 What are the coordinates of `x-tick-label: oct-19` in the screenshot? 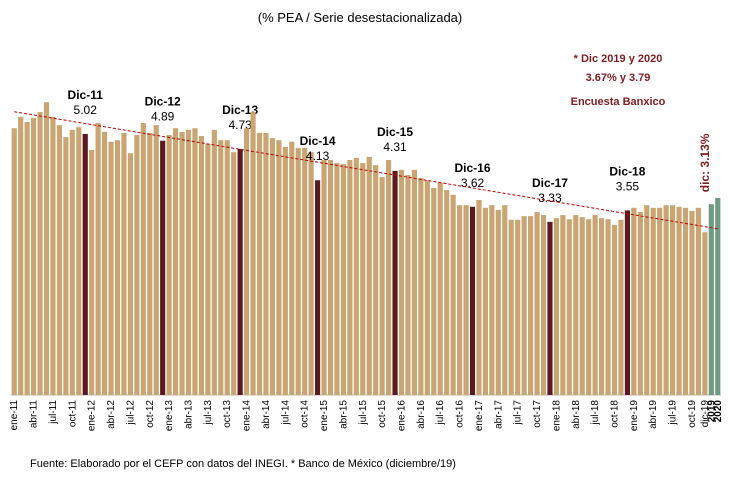 It's located at (692, 414).